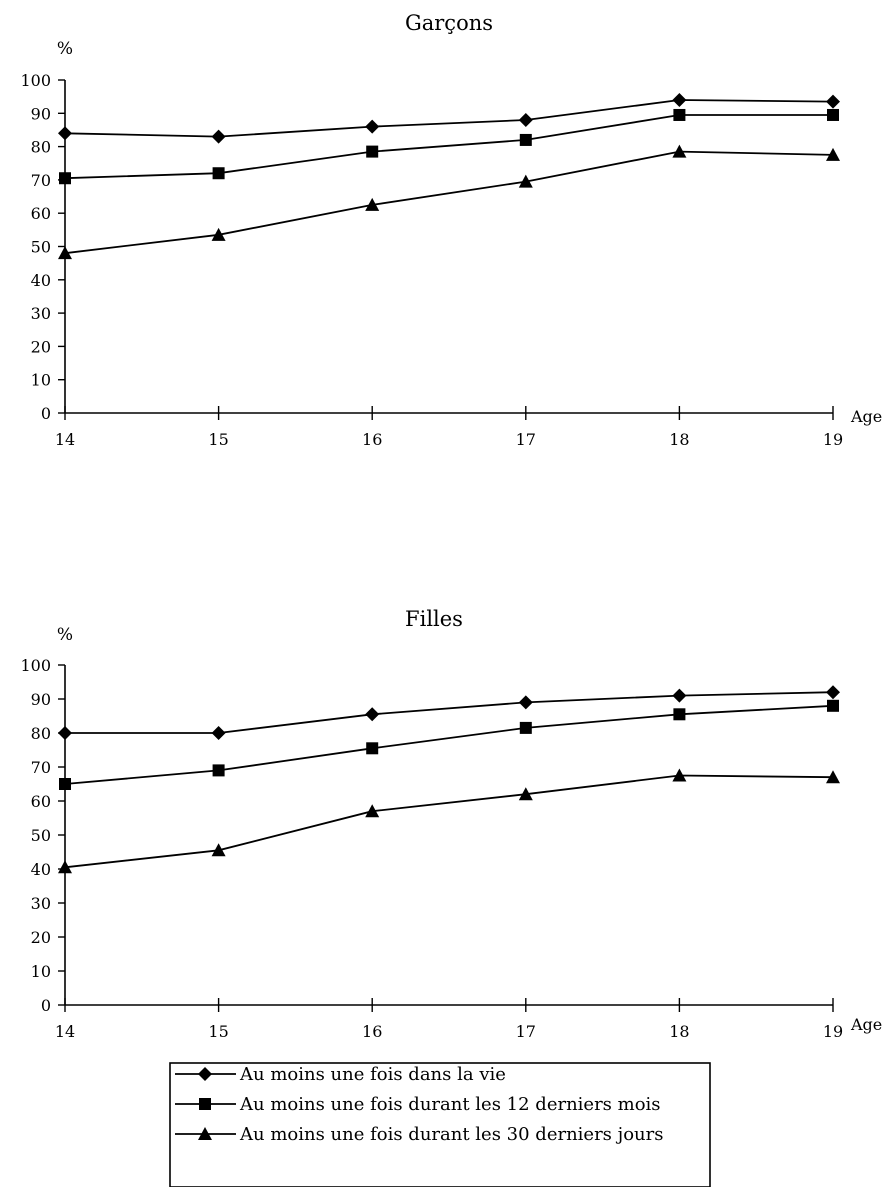  What do you see at coordinates (372, 1074) in the screenshot?
I see `legend-label: Au moins une fois dans la vie` at bounding box center [372, 1074].